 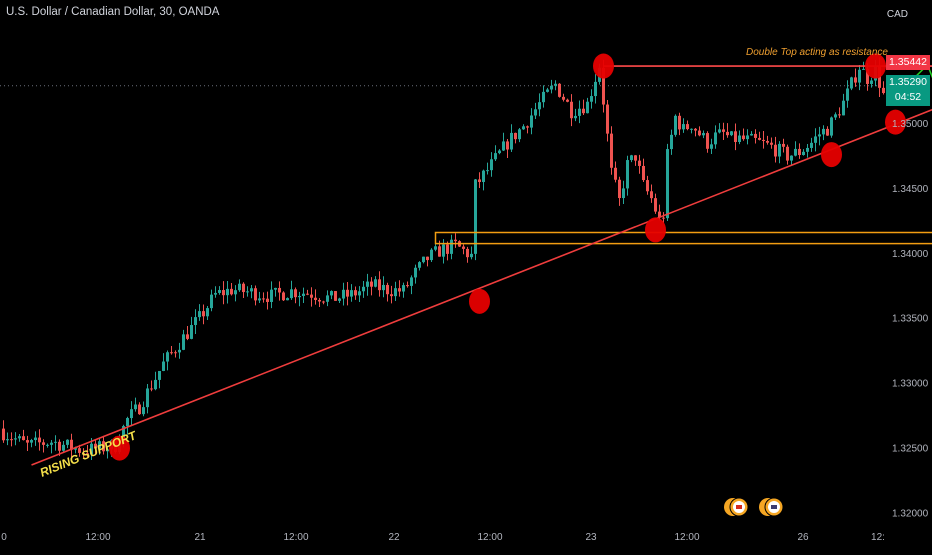 What do you see at coordinates (910, 189) in the screenshot?
I see `y-tick-label: 1.34500` at bounding box center [910, 189].